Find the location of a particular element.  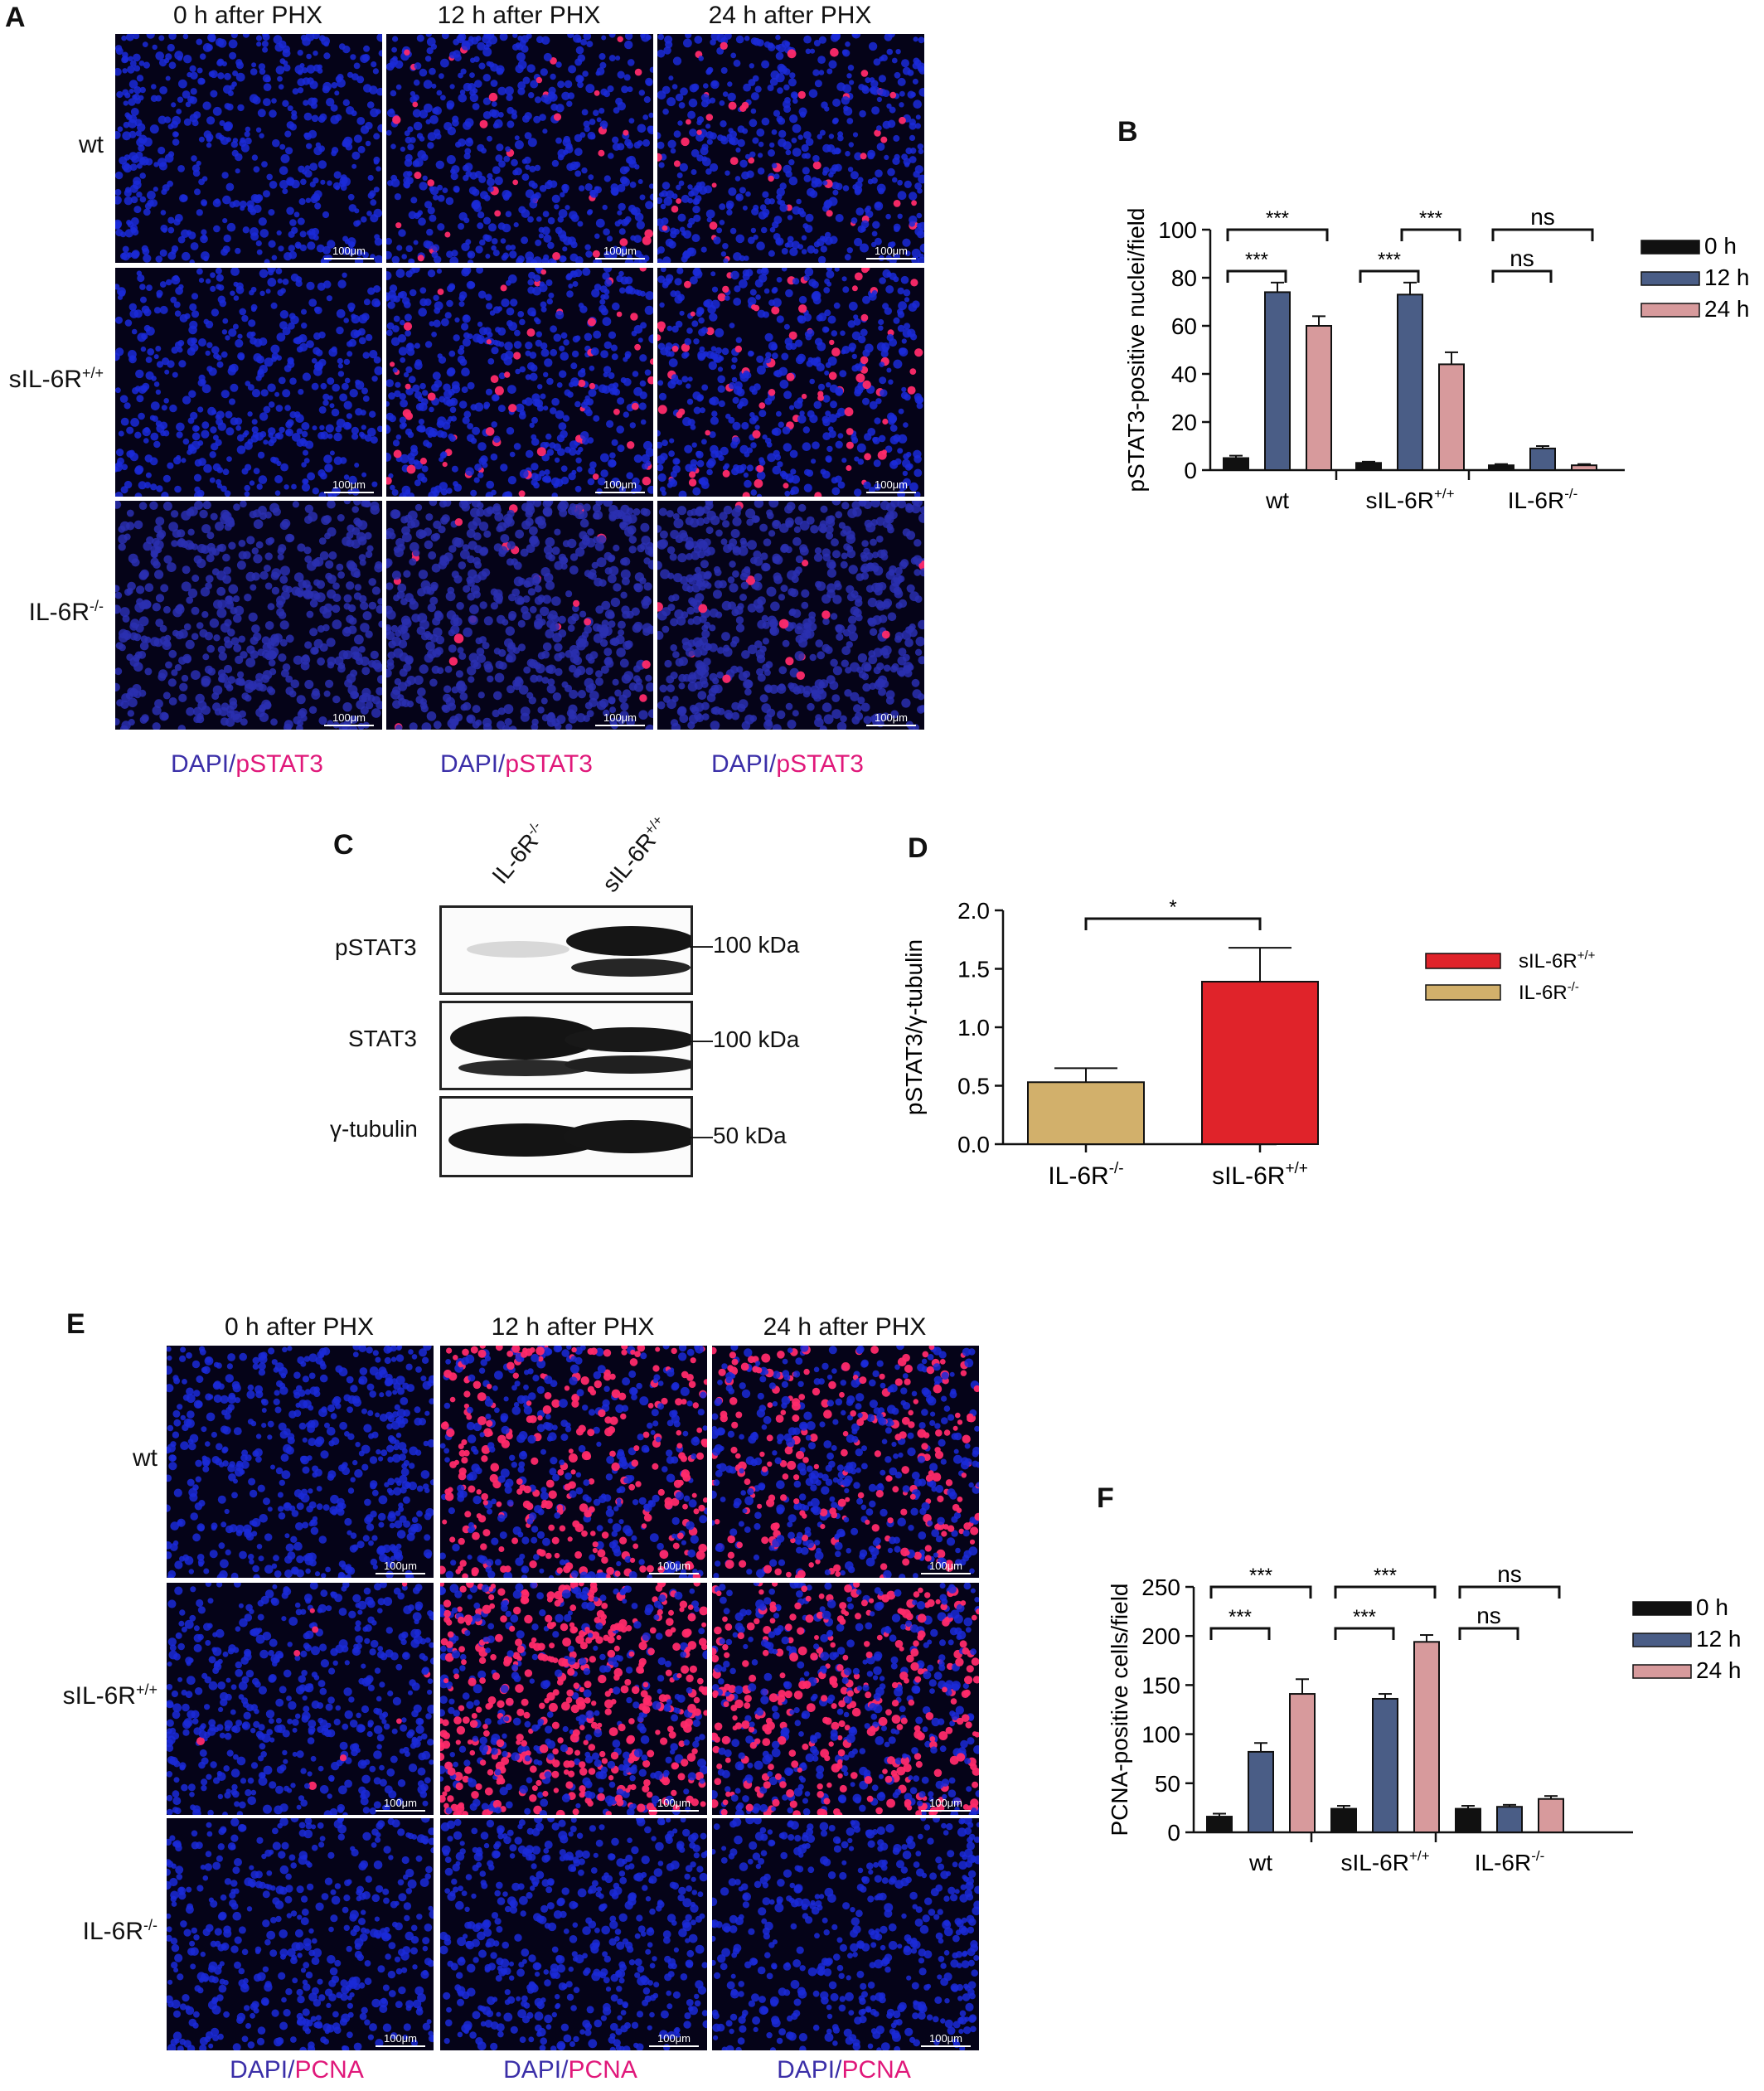

bar-0h-sIL-6R is located at coordinates (1368, 466).